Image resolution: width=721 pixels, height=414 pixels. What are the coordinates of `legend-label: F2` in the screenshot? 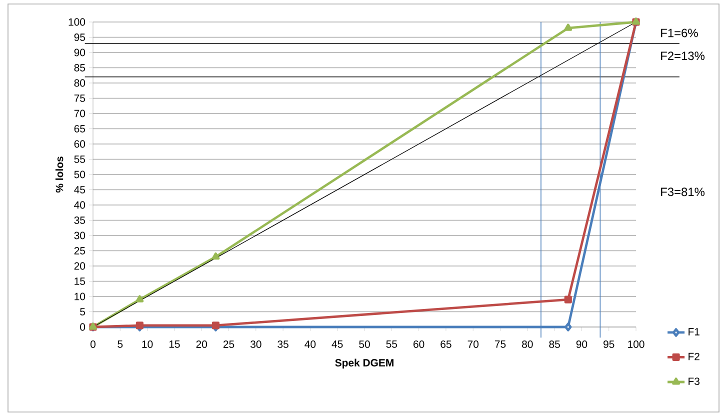 It's located at (694, 356).